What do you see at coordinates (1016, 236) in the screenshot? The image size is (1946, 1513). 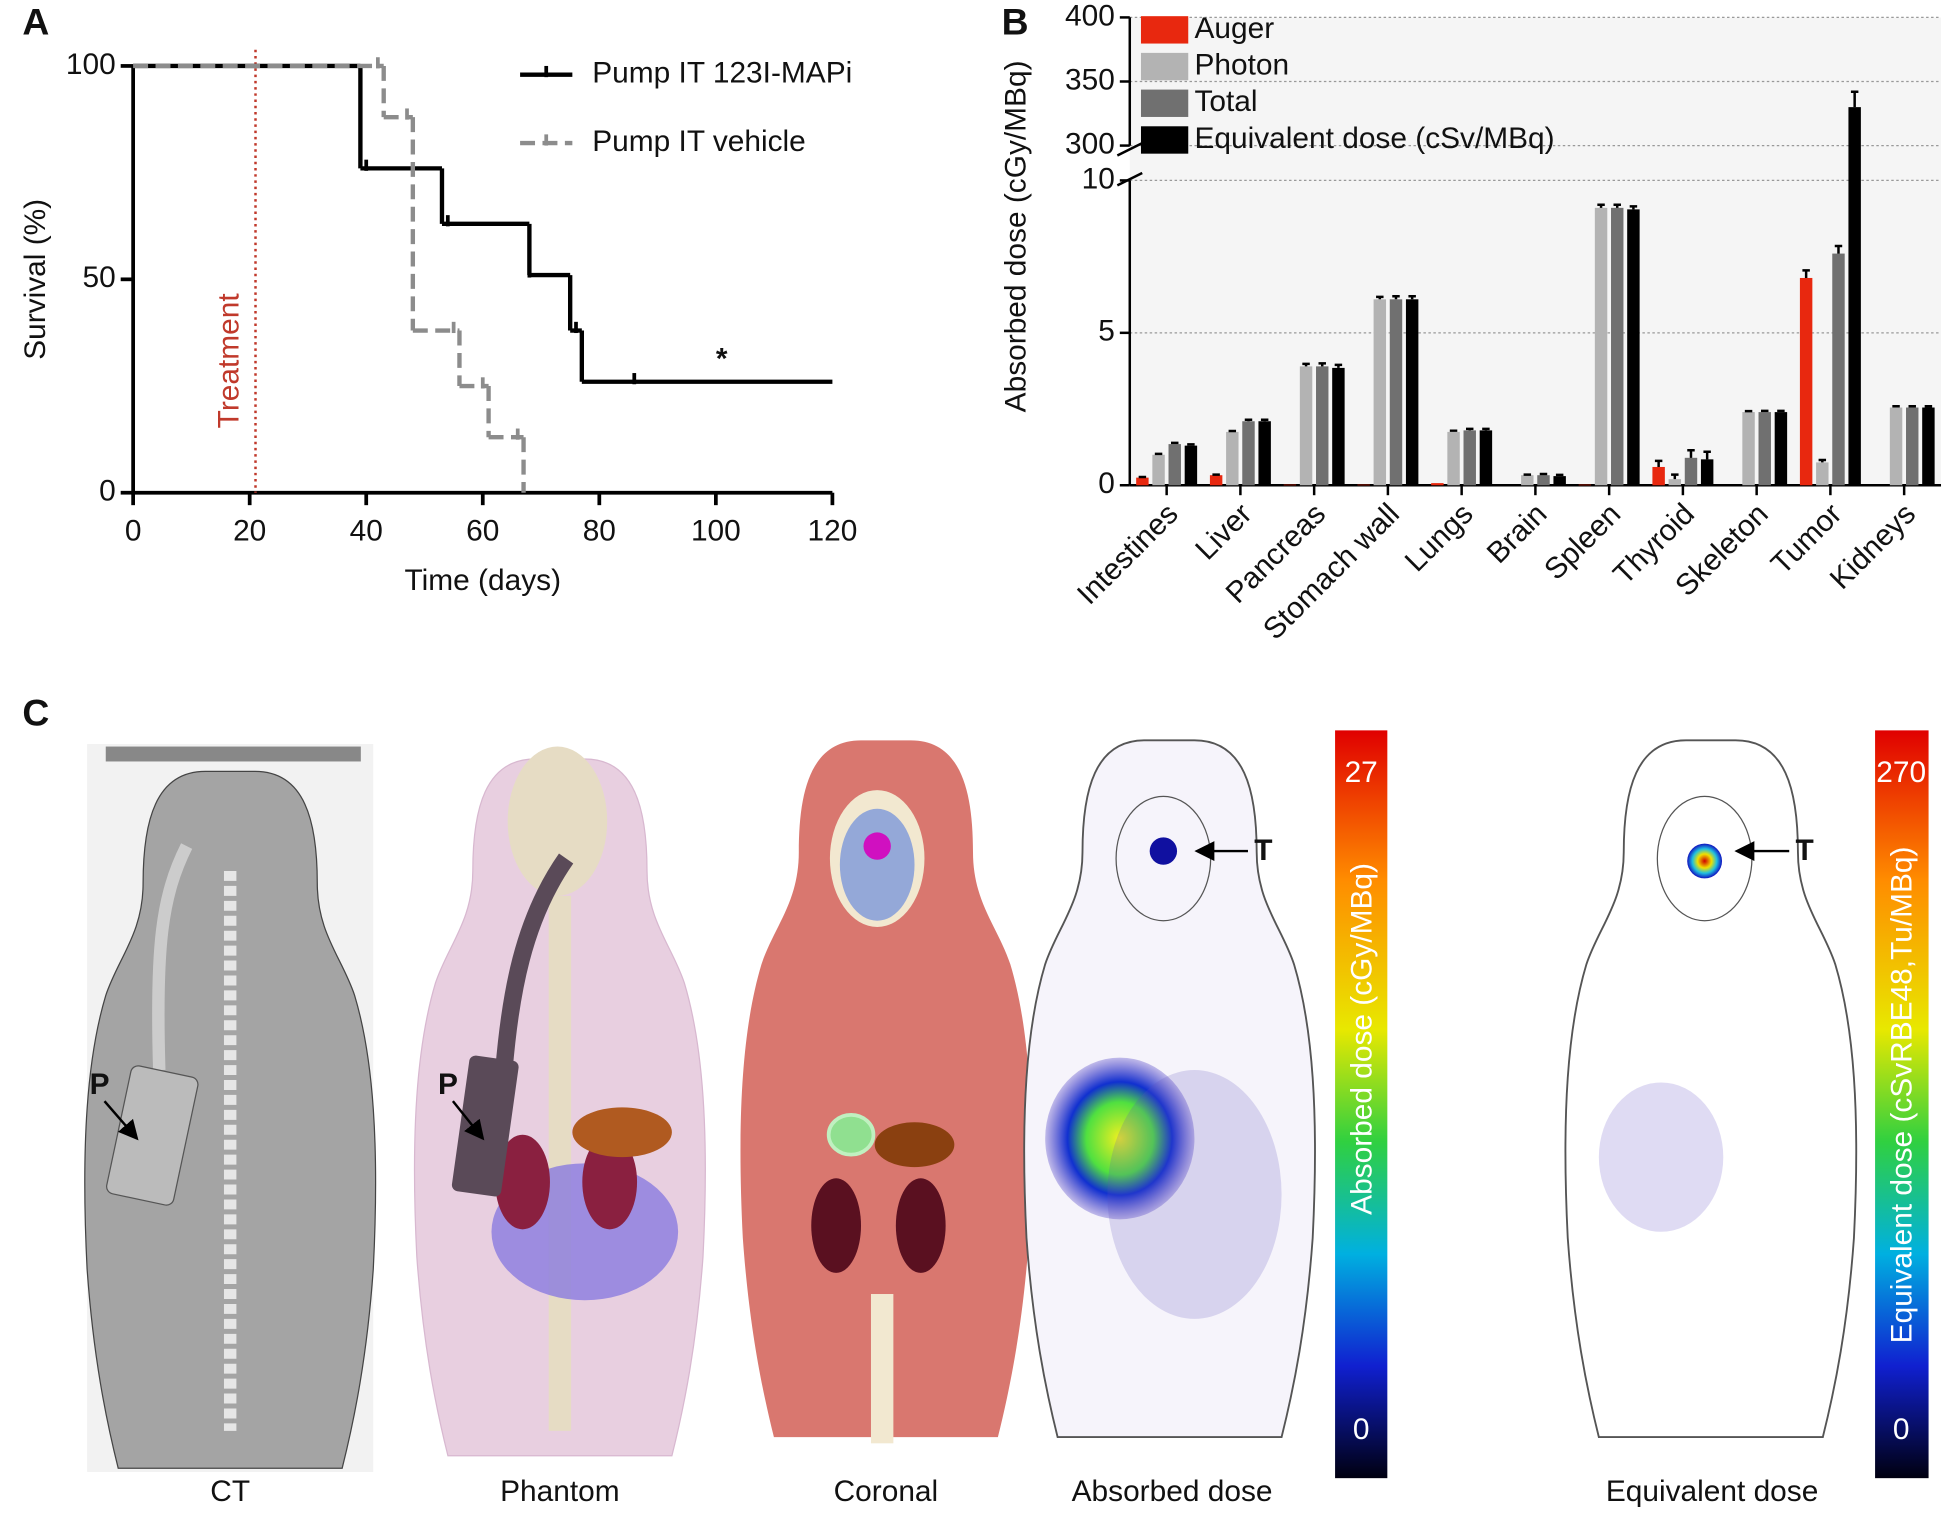 I see `y-axis-label: Absorbed dose (cGy/MBq)` at bounding box center [1016, 236].